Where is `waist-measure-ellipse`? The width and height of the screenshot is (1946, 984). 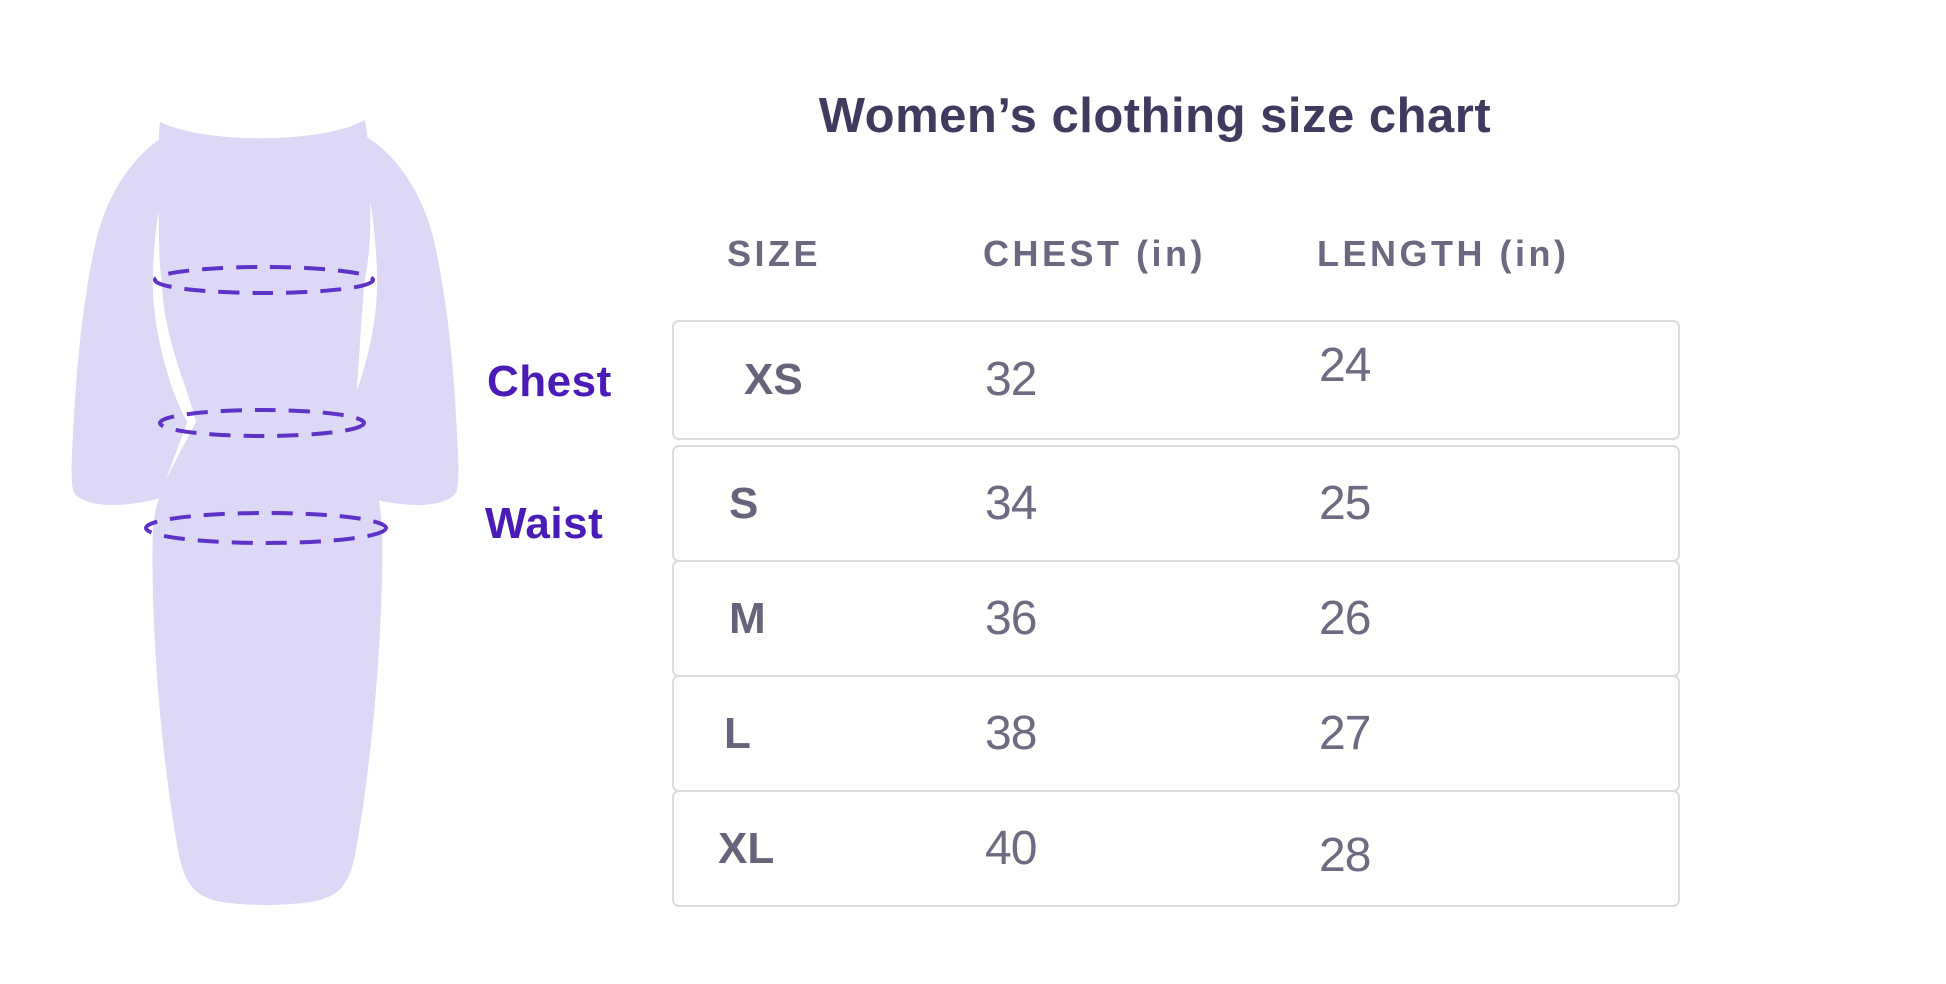
waist-measure-ellipse is located at coordinates (262, 423).